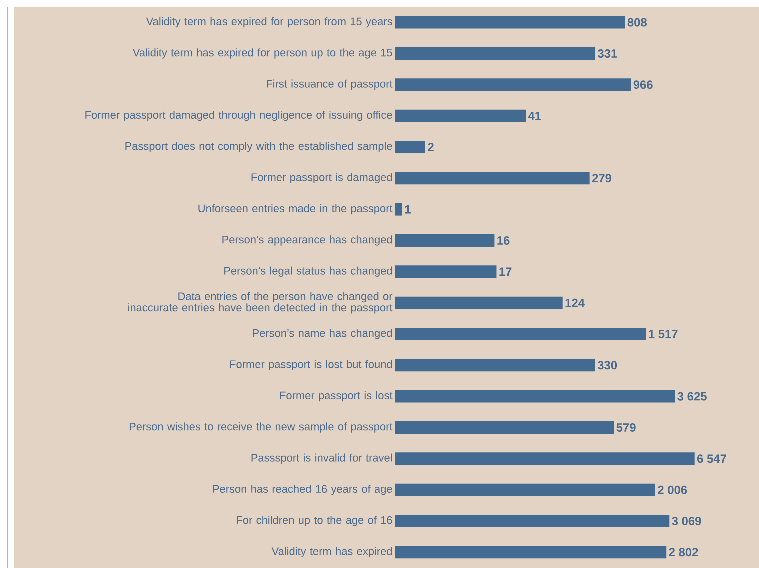 The height and width of the screenshot is (568, 759). Describe the element at coordinates (504, 240) in the screenshot. I see `data-label: 16` at that location.